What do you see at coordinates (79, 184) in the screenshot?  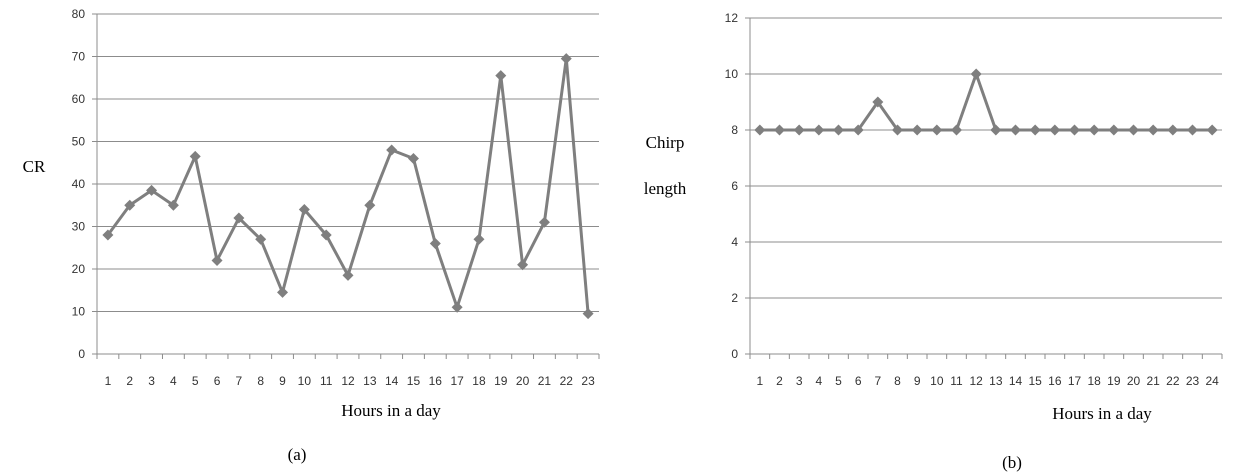 I see `y-tick-label: 40` at bounding box center [79, 184].